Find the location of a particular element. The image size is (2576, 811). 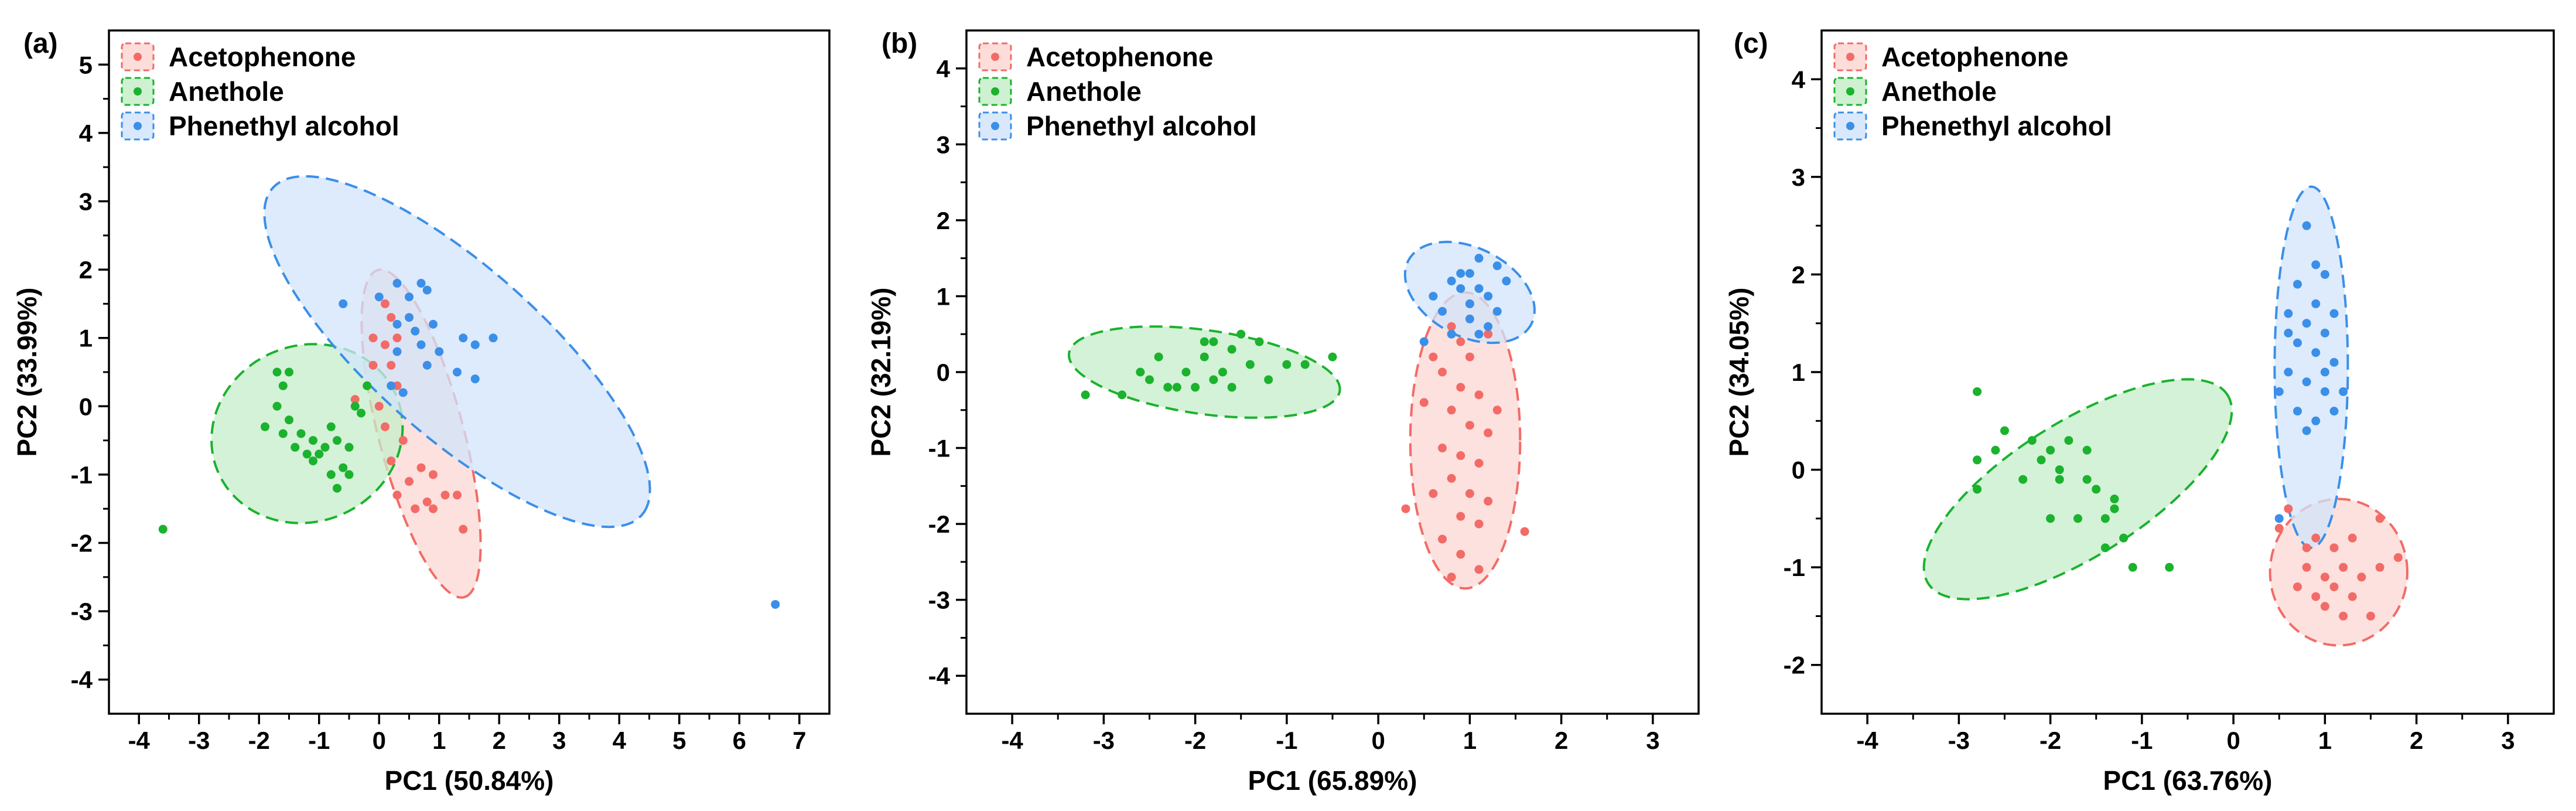

y-axis-label: PC2 (34.05%) is located at coordinates (1739, 373).